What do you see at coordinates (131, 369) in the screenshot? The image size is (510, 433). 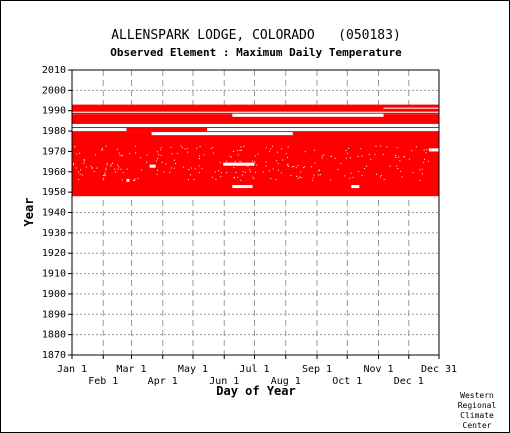 I see `x-tick-label: Mar 1` at bounding box center [131, 369].